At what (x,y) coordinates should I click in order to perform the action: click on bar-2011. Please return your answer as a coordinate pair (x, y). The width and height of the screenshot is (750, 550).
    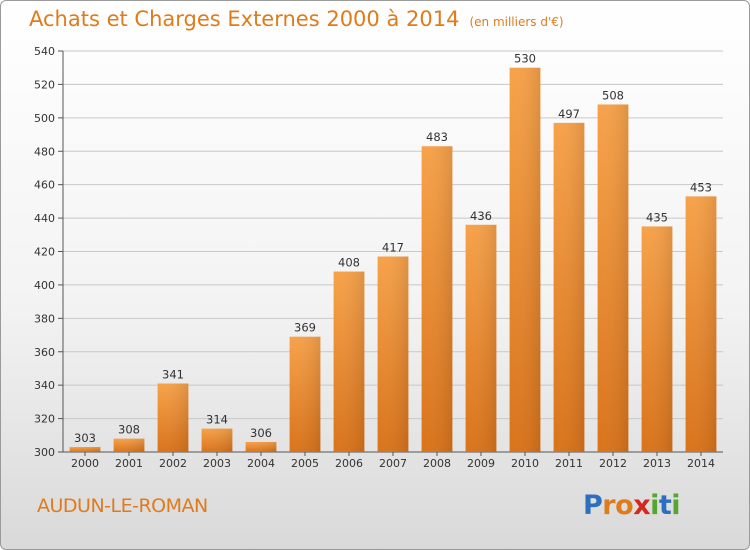
    Looking at the image, I should click on (569, 287).